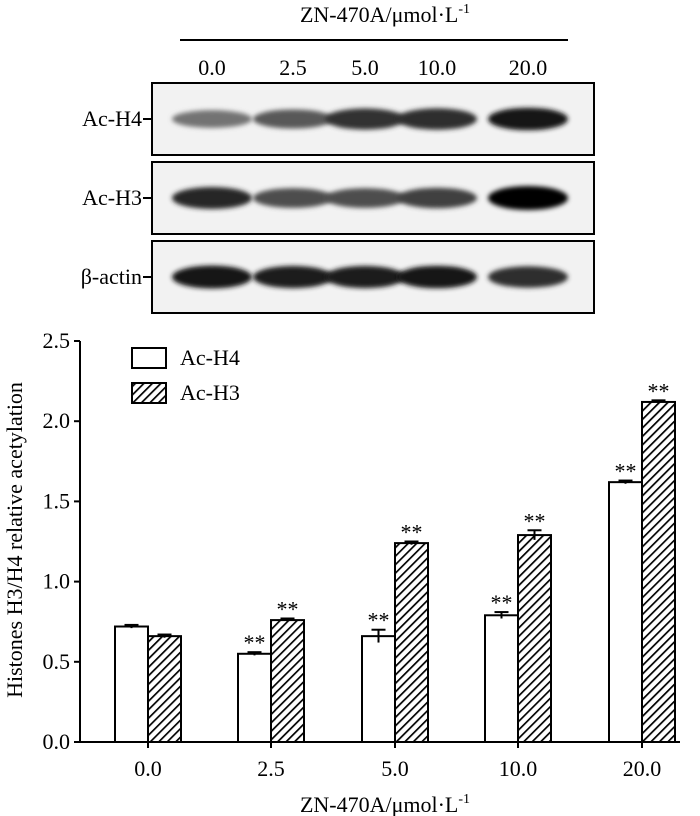 This screenshot has width=700, height=816. Describe the element at coordinates (185, 375) in the screenshot. I see `legend: Ac-H4 Ac-H3` at that location.